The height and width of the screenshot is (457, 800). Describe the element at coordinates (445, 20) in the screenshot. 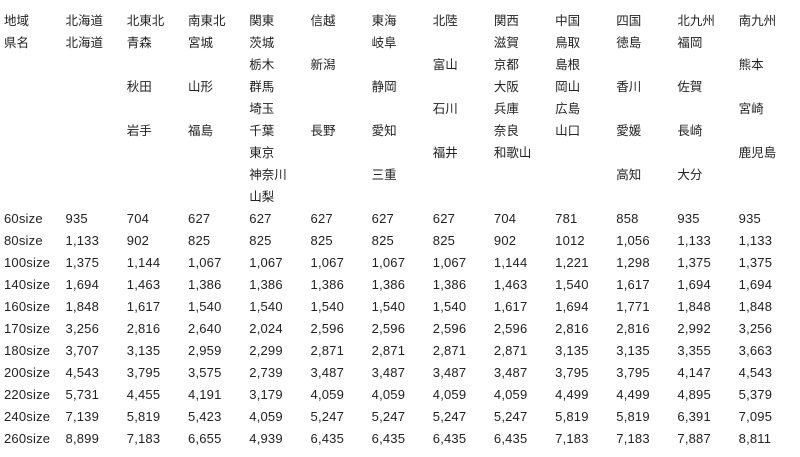

I see `region-header: 北陸` at that location.